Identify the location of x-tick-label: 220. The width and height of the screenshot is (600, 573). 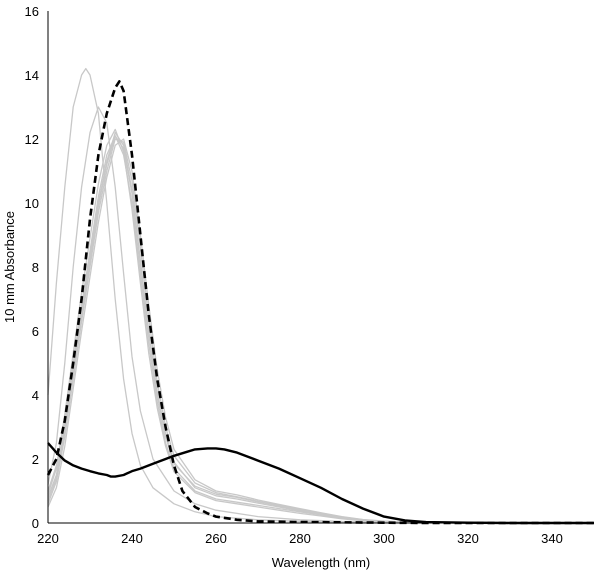
(48, 538).